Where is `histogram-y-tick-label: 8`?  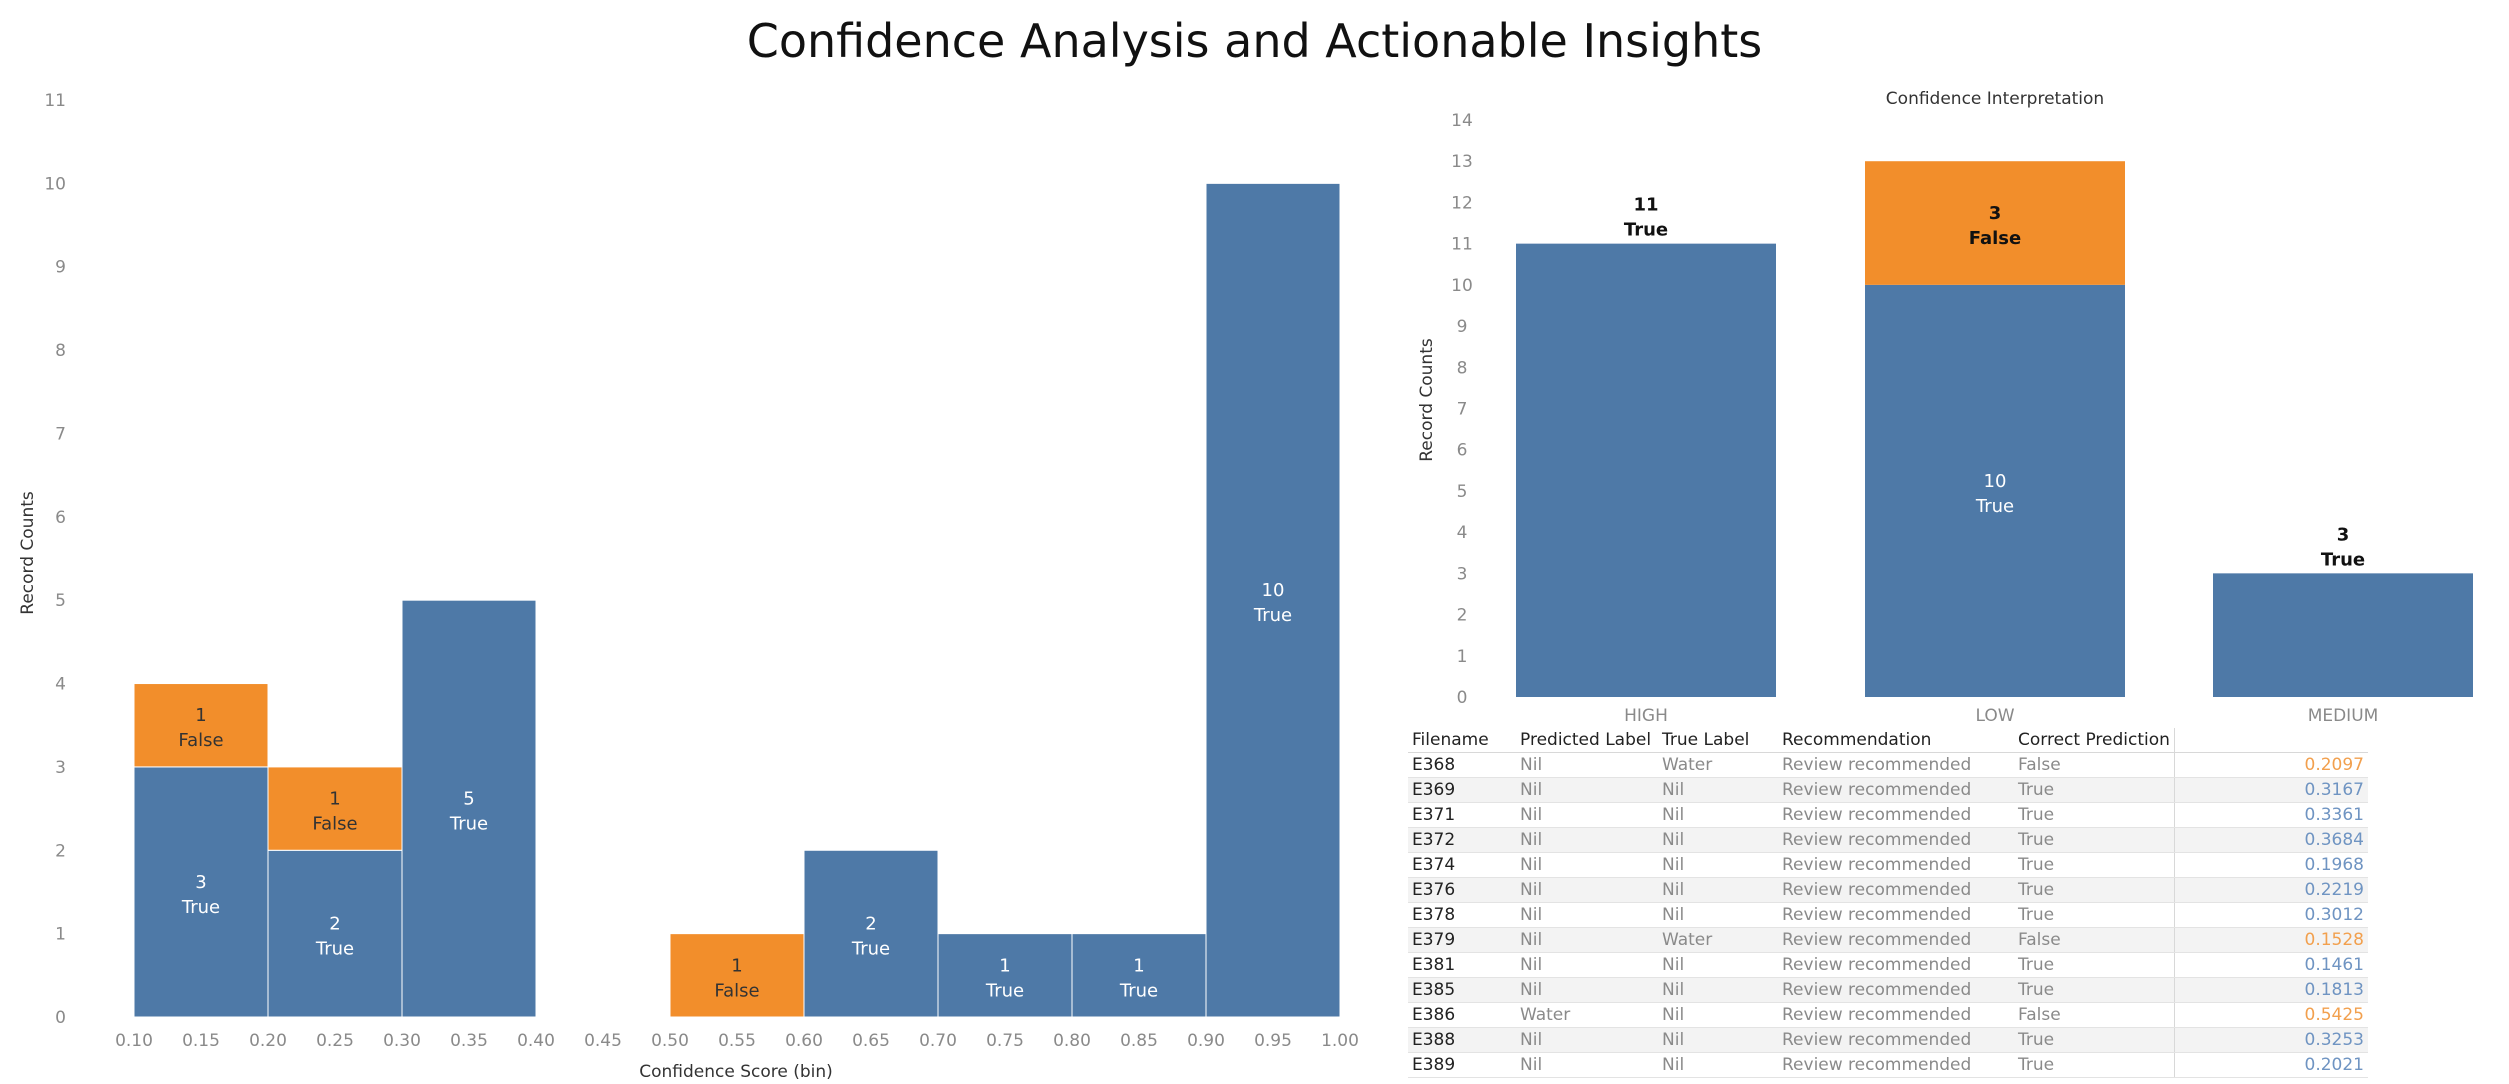
histogram-y-tick-label: 8 is located at coordinates (60, 351).